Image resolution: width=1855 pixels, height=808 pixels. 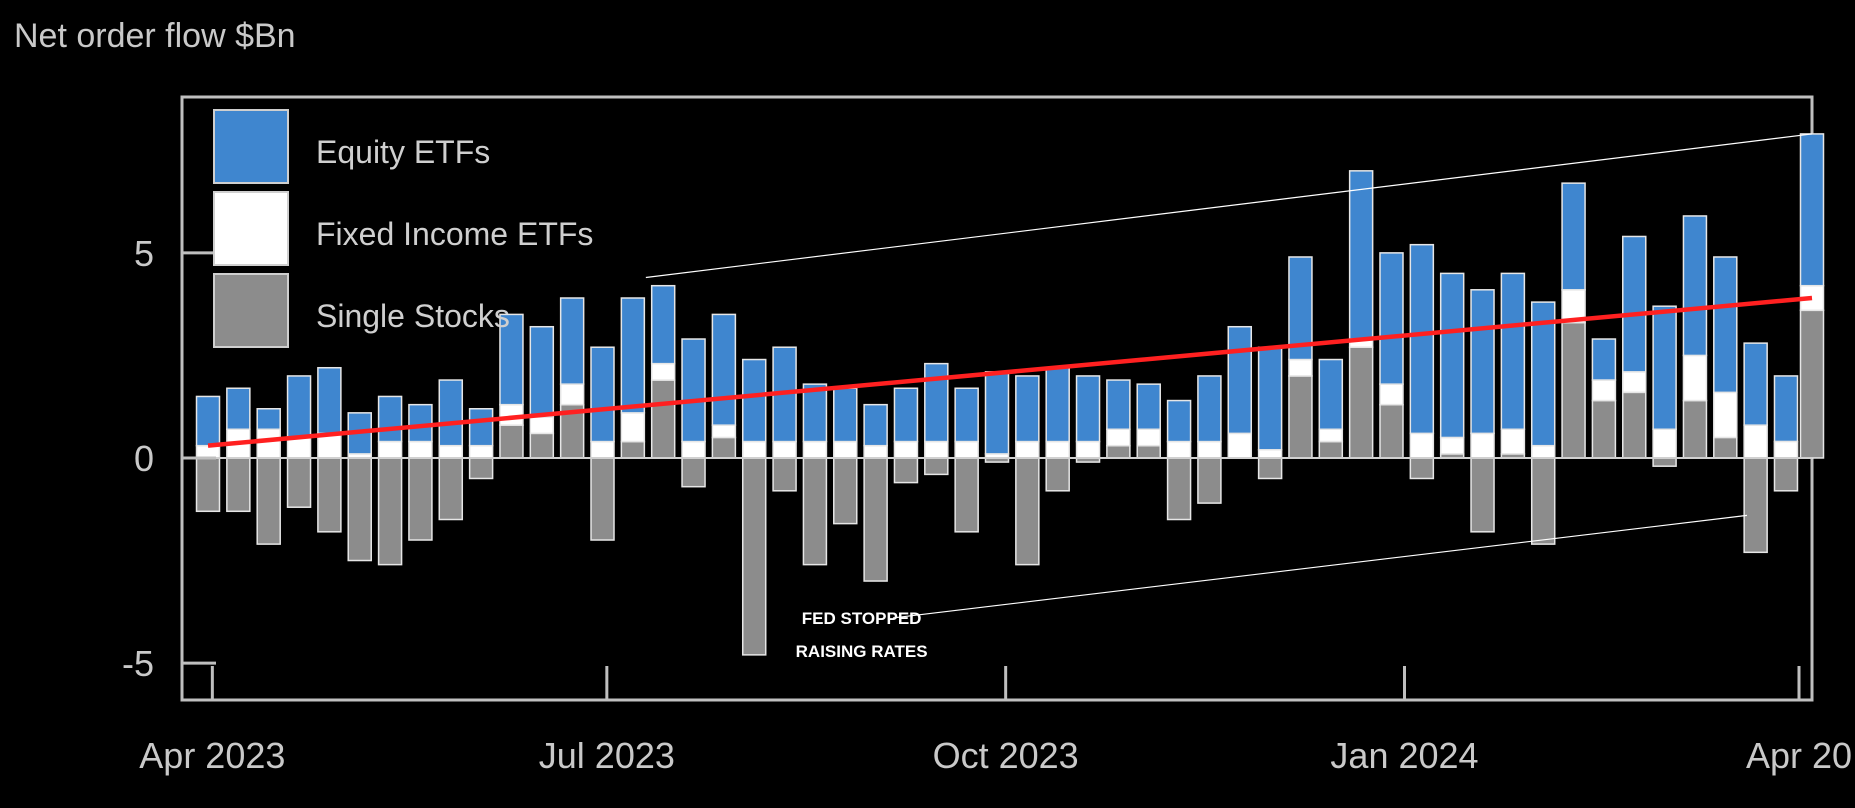 What do you see at coordinates (144, 458) in the screenshot?
I see `y-tick-label: 0` at bounding box center [144, 458].